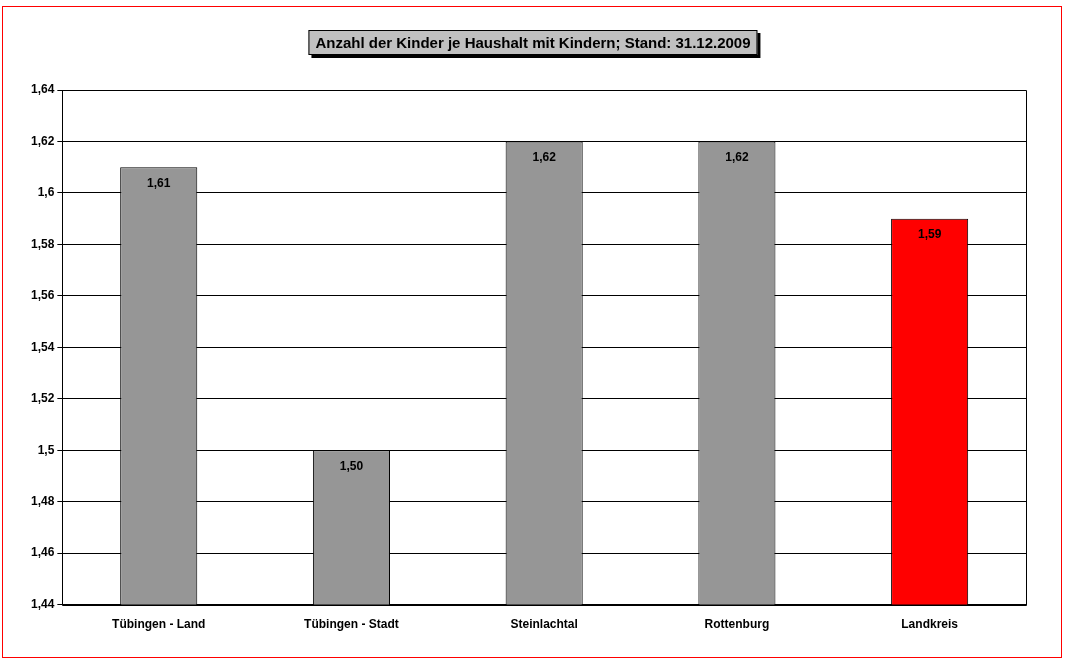 Image resolution: width=1066 pixels, height=662 pixels. I want to click on y-tick-label: 1,48, so click(43, 500).